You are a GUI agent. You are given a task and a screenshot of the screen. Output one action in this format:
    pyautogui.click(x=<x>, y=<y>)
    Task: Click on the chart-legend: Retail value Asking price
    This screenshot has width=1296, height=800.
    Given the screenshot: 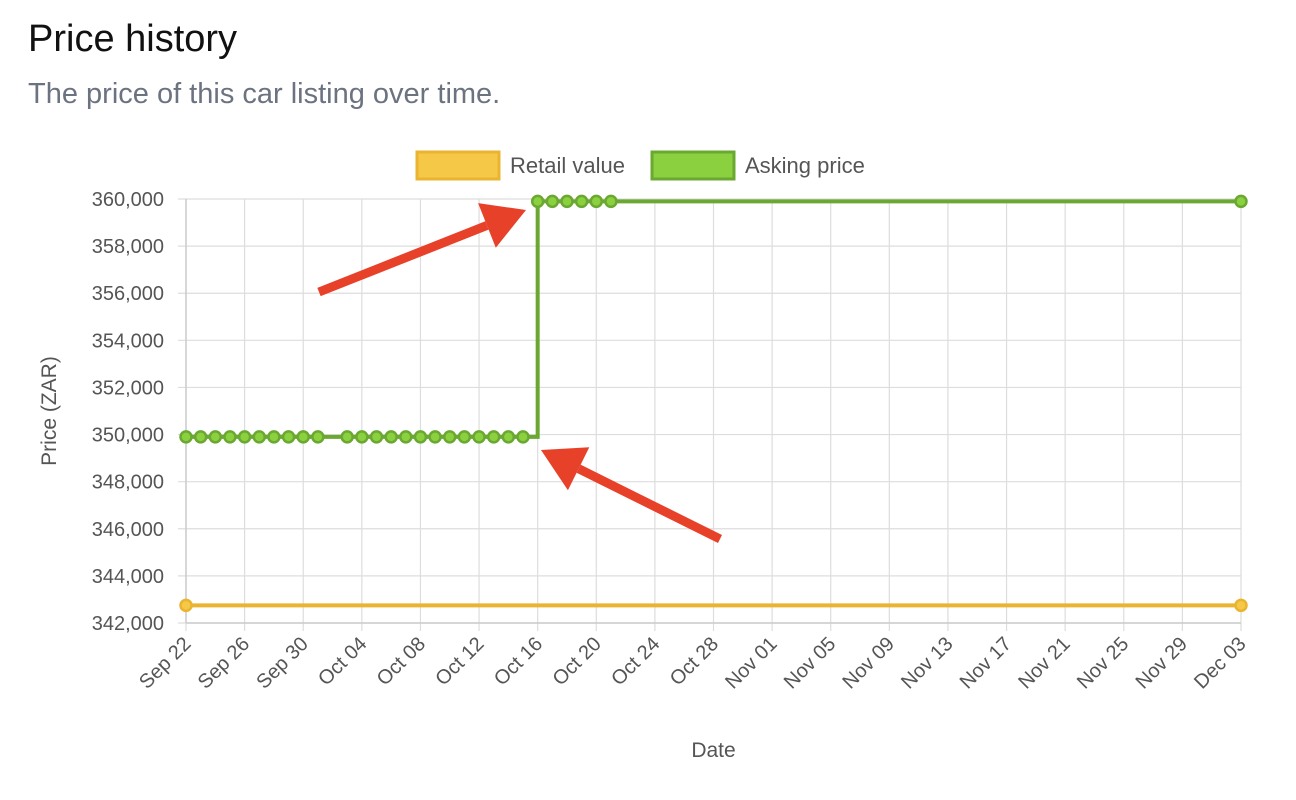 What is the action you would take?
    pyautogui.click(x=640, y=165)
    